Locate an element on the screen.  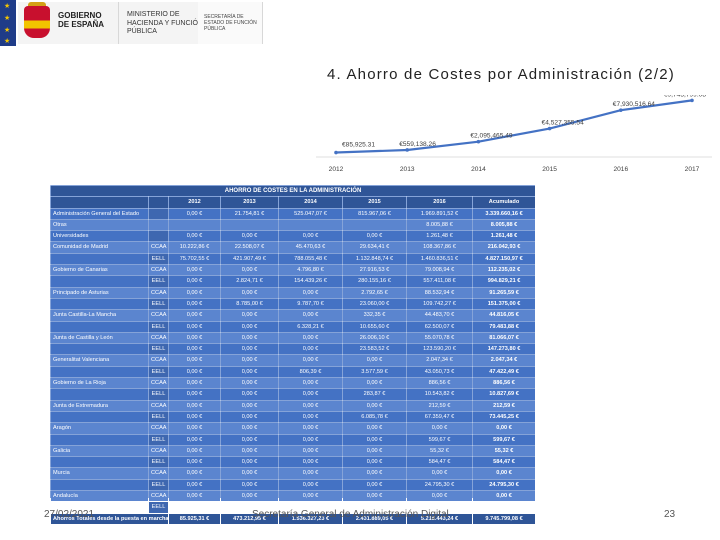
data-label: €7,930,516.64 is located at coordinates (634, 104).